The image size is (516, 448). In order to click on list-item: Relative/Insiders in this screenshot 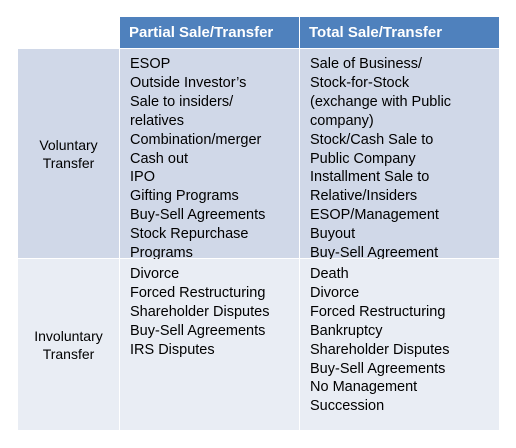, I will do `click(364, 196)`.